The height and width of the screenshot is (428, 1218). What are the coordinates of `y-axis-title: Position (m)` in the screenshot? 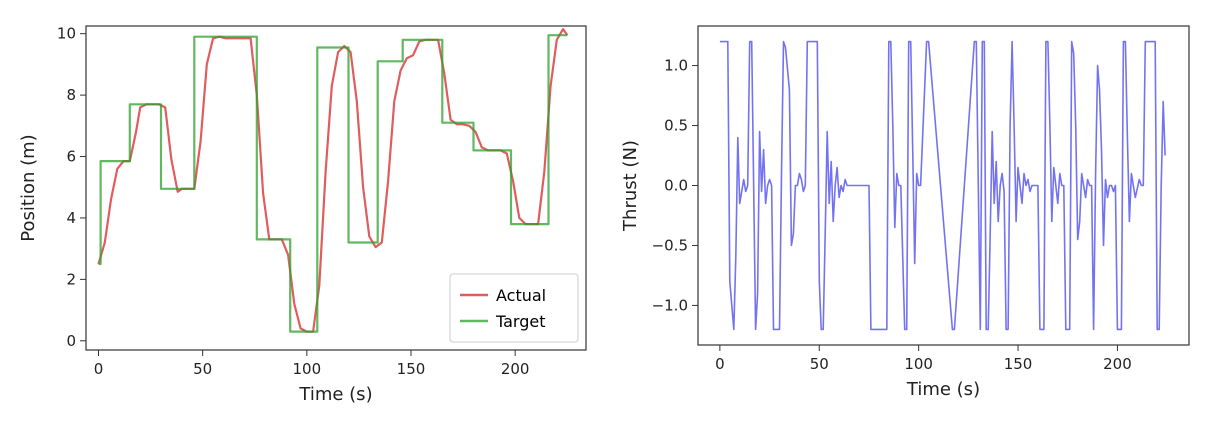 It's located at (28, 187).